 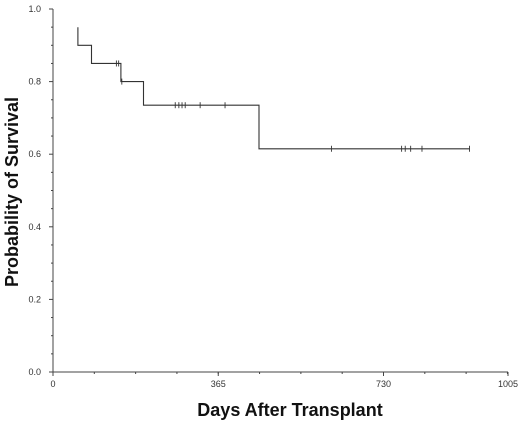 What do you see at coordinates (383, 384) in the screenshot?
I see `x-tick-label: 730` at bounding box center [383, 384].